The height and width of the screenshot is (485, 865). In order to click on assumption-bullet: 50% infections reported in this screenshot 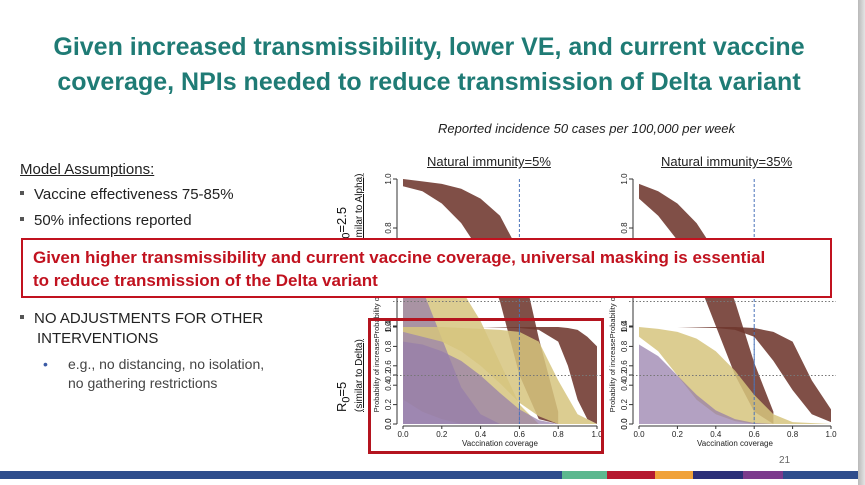, I will do `click(106, 220)`.